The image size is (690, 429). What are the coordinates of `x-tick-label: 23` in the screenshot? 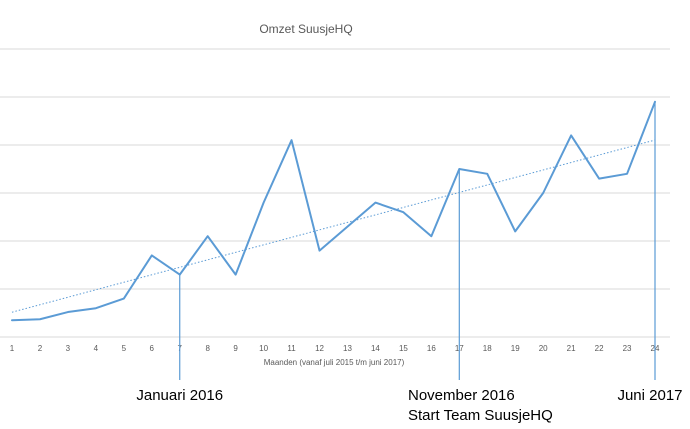 It's located at (627, 348).